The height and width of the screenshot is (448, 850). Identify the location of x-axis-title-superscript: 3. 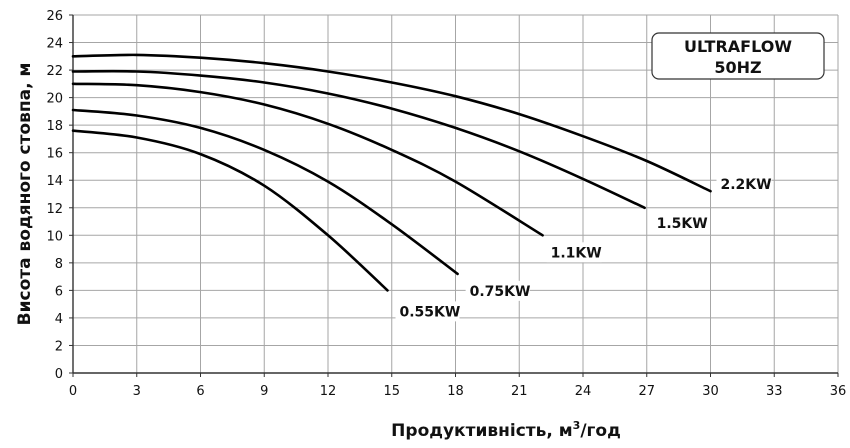
(577, 425).